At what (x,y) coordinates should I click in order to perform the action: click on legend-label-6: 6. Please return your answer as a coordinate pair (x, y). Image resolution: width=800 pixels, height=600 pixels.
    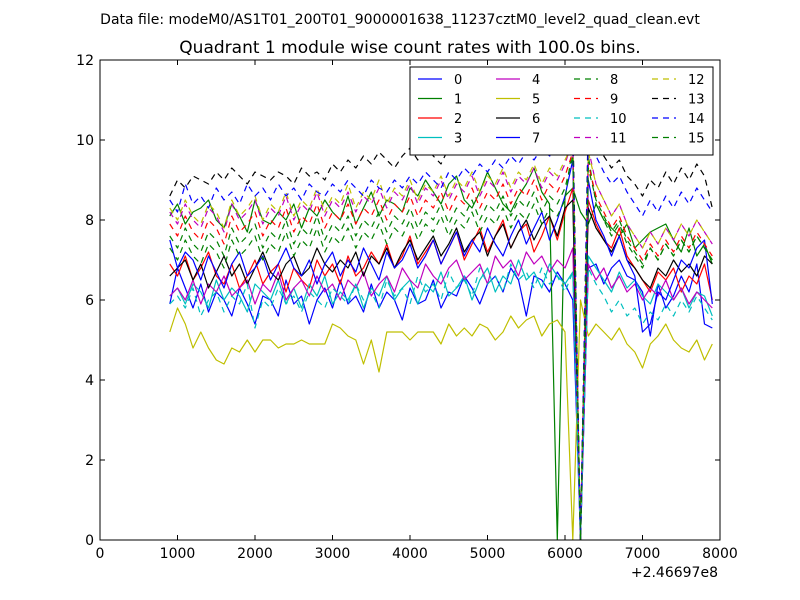
    Looking at the image, I should click on (536, 119).